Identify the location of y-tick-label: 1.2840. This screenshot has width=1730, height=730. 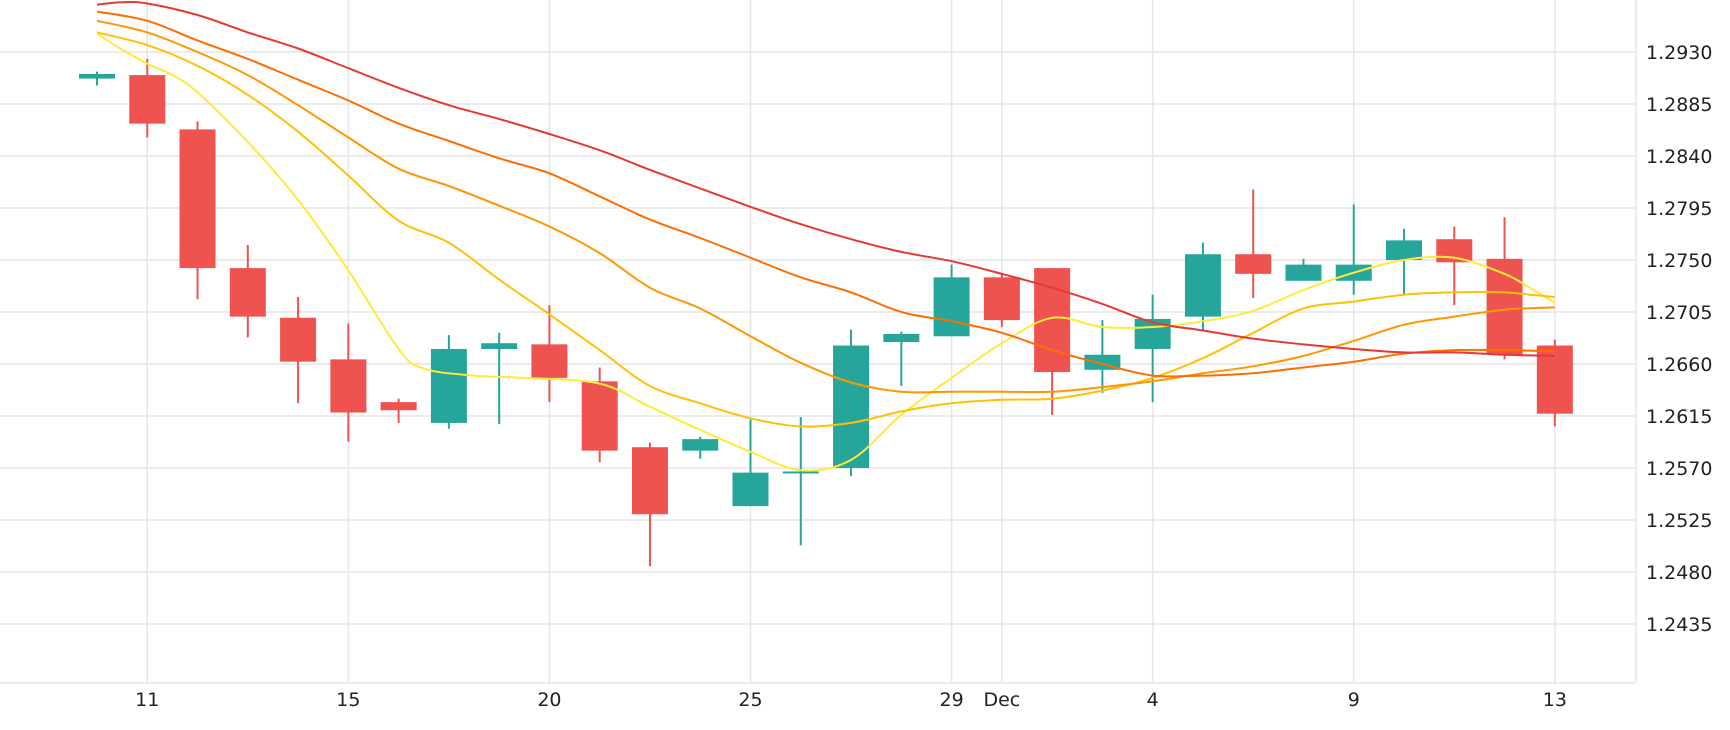
(1679, 157).